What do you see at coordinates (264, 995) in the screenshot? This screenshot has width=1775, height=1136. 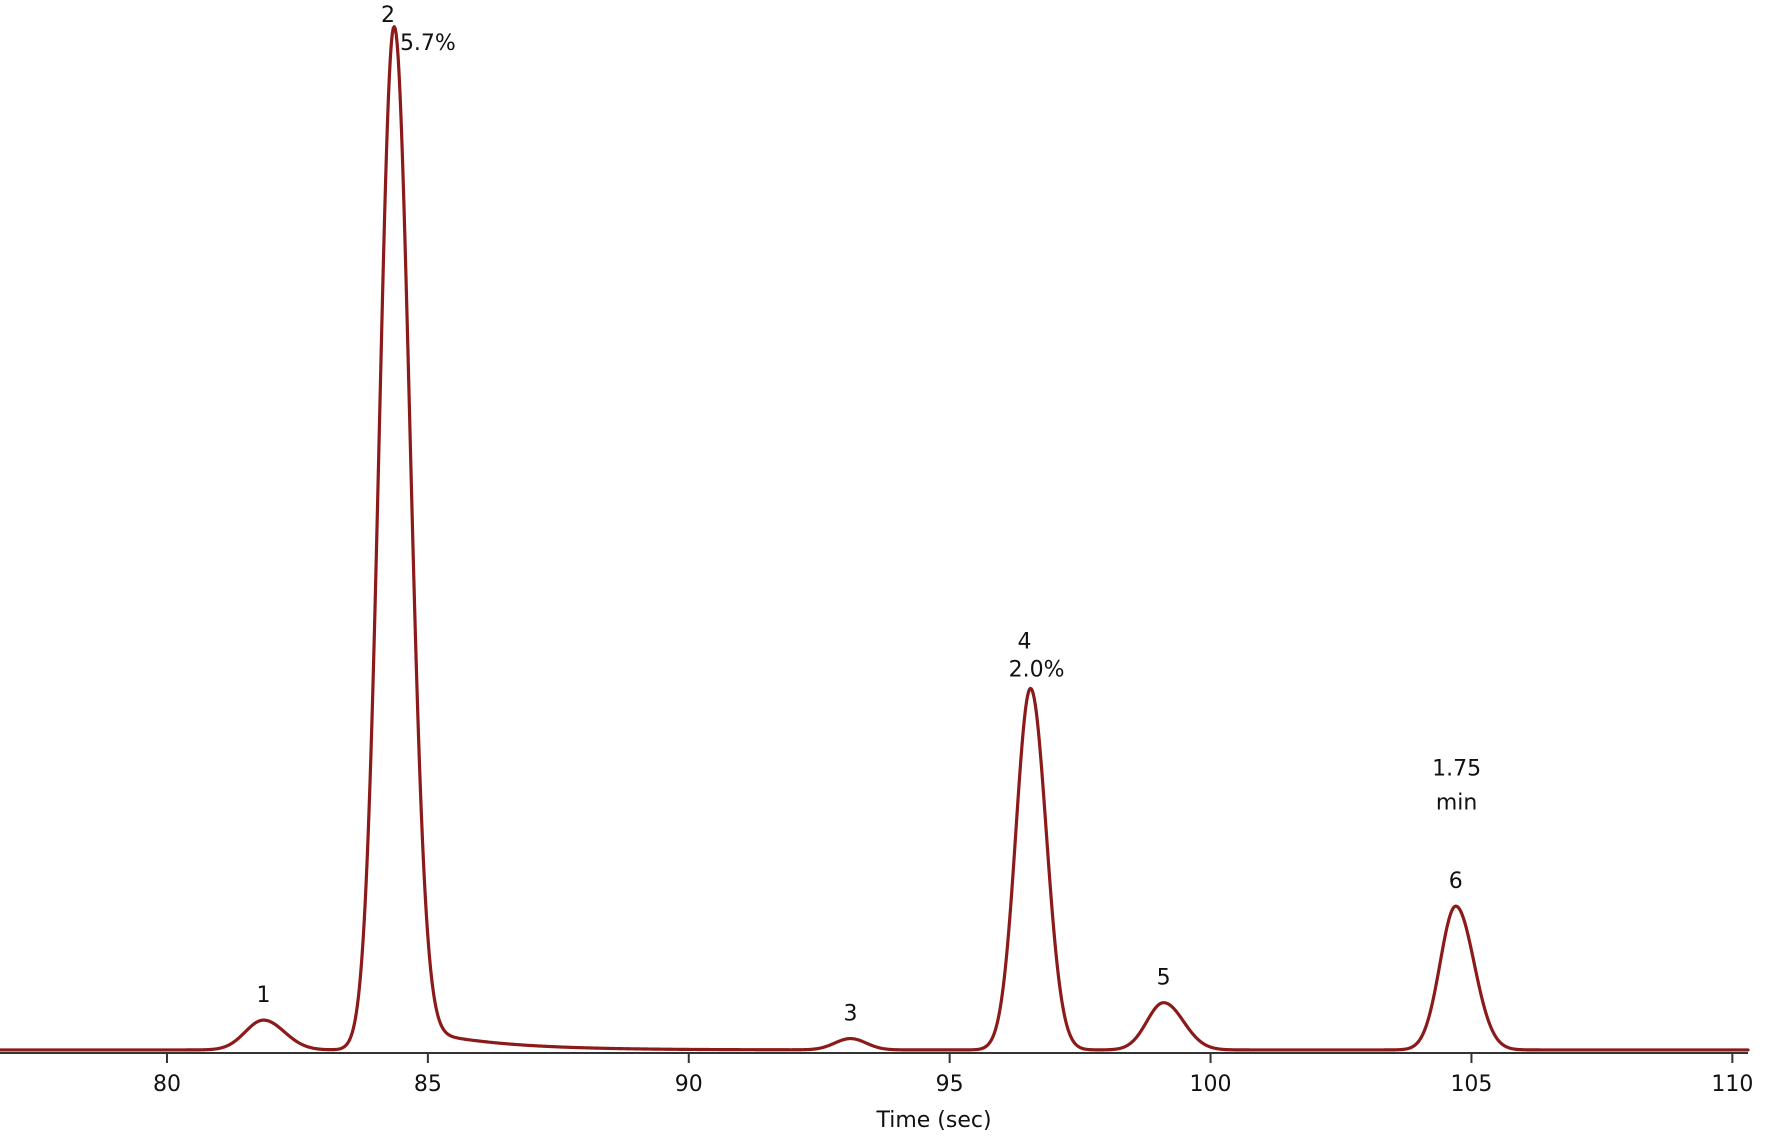 I see `peak-1-label: 1` at bounding box center [264, 995].